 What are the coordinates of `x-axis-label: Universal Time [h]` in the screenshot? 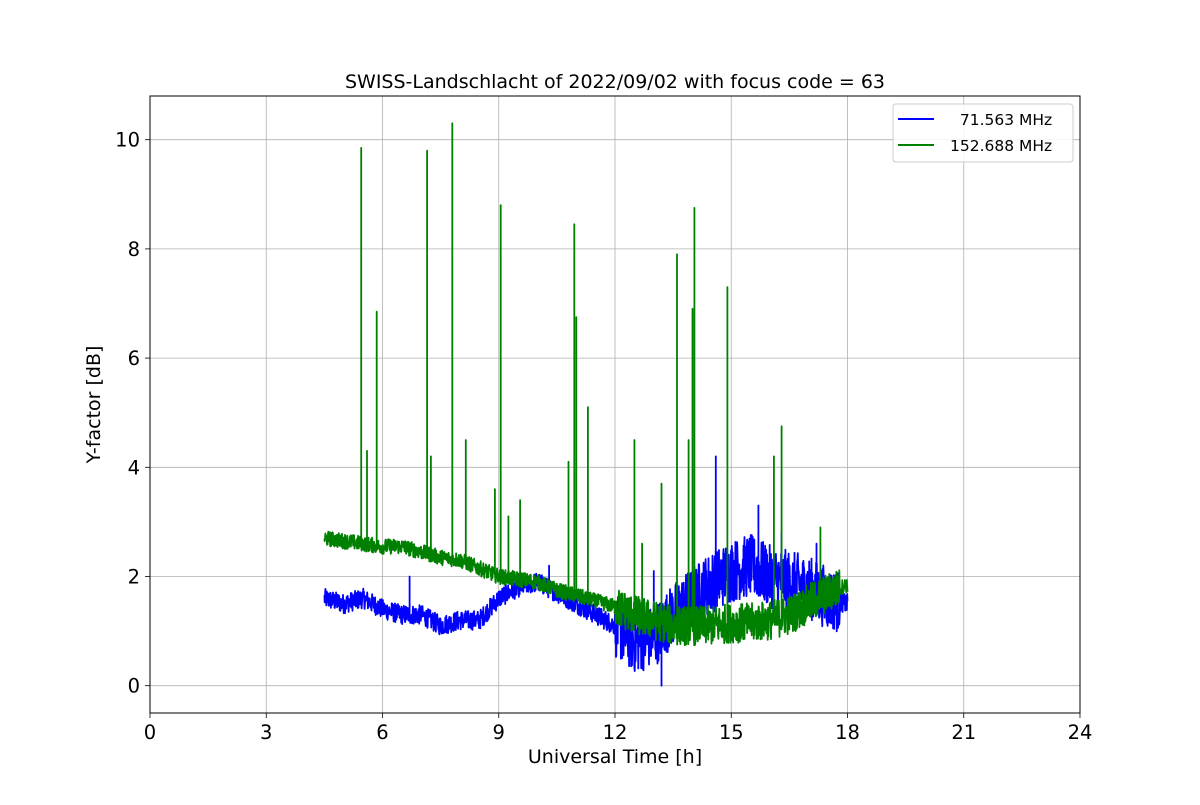 It's located at (615, 757).